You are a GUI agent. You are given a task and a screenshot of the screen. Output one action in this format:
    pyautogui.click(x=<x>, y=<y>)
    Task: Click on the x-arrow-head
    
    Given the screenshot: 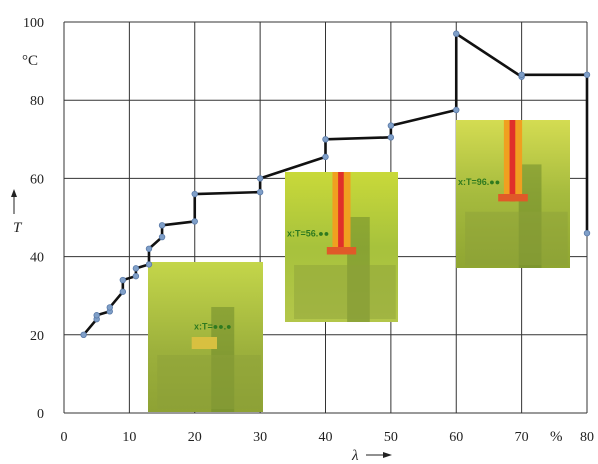 What is the action you would take?
    pyautogui.click(x=387, y=455)
    